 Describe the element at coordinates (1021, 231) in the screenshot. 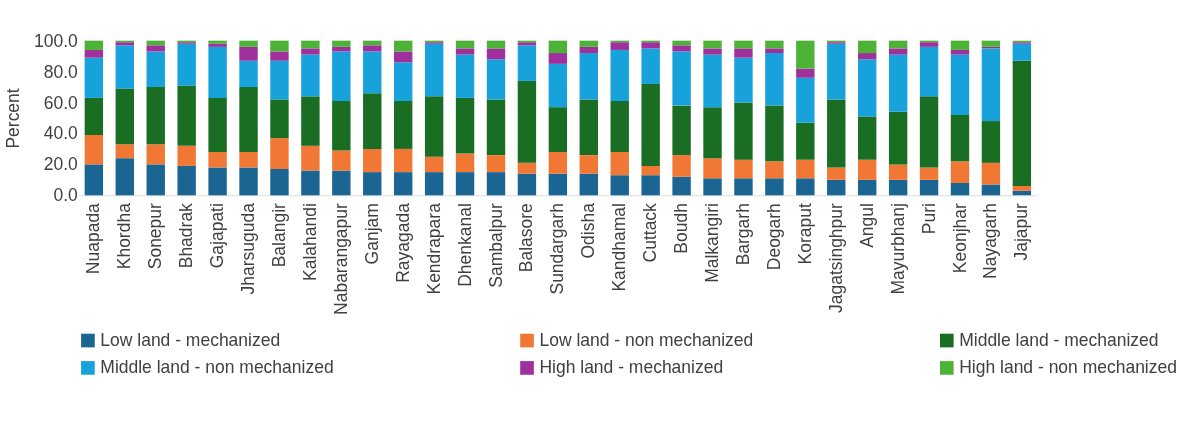

I see `x-tick-label: Jajapur` at that location.